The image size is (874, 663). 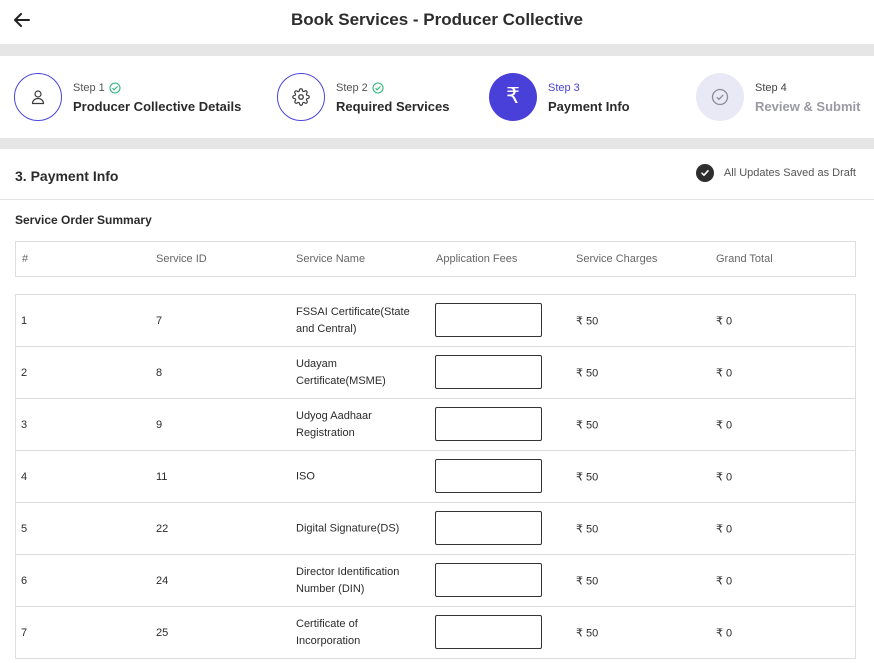 I want to click on row-number: 3, so click(x=24, y=424).